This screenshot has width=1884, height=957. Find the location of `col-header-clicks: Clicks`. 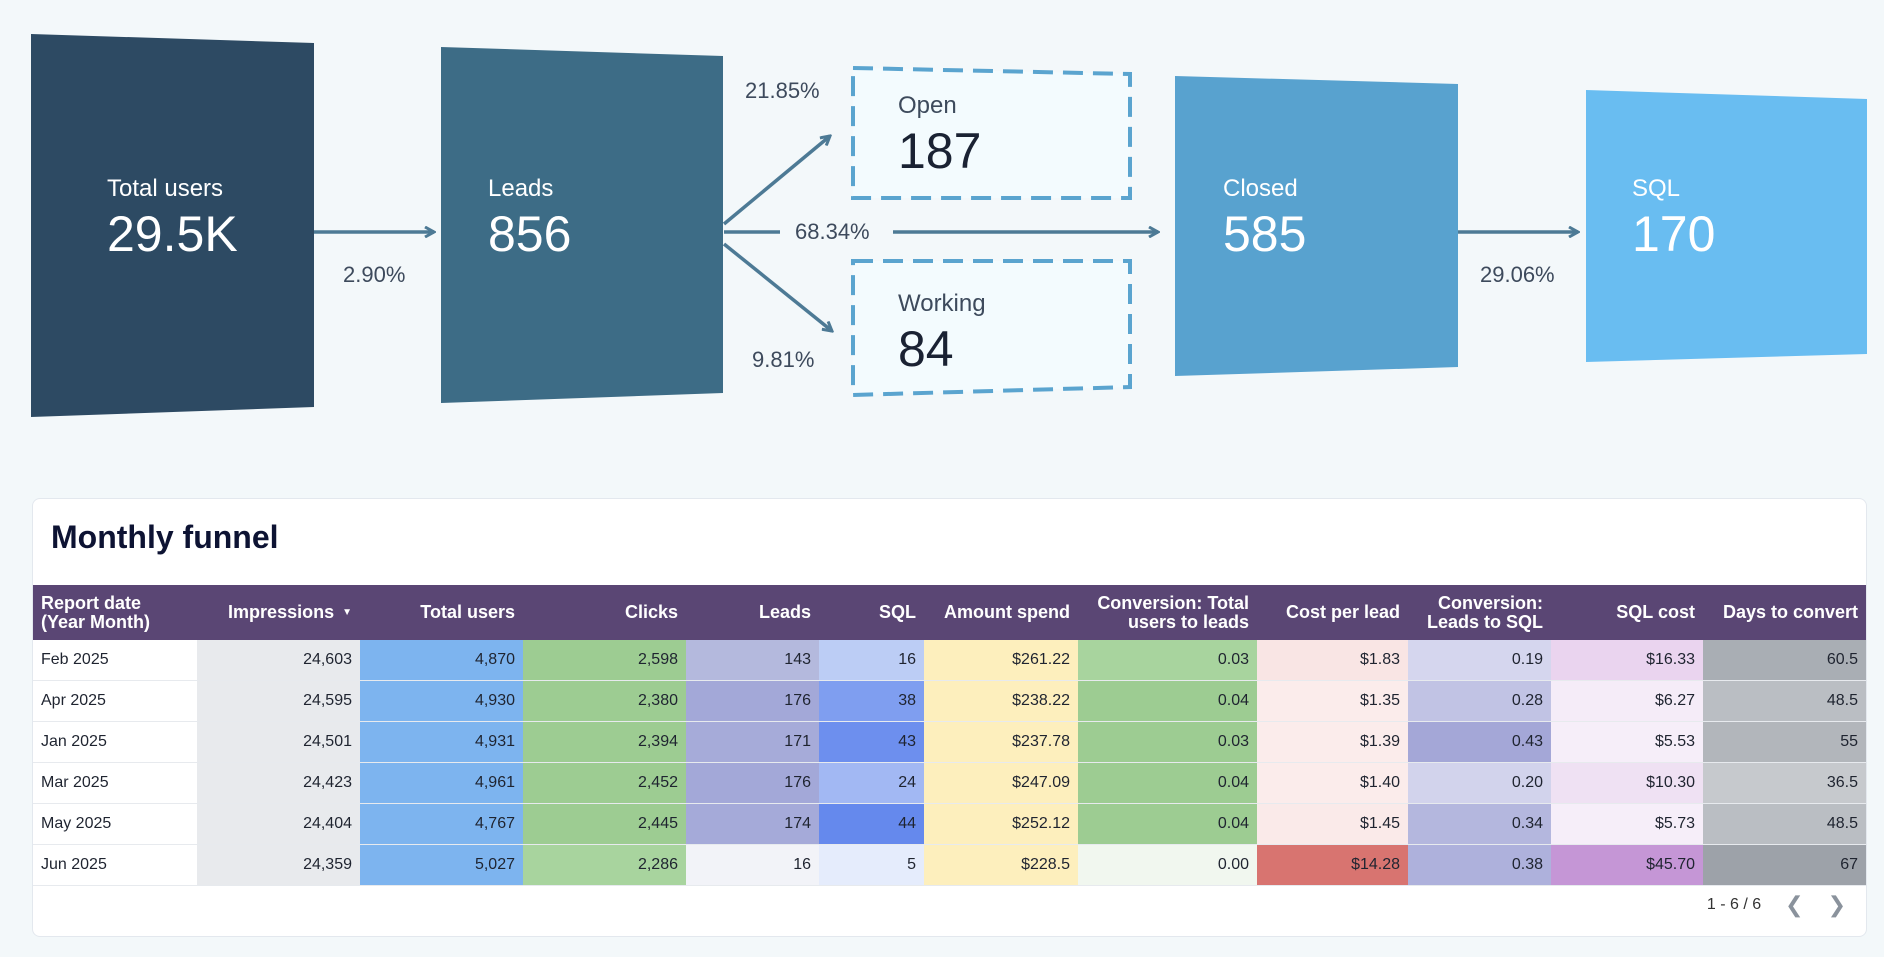

col-header-clicks: Clicks is located at coordinates (604, 612).